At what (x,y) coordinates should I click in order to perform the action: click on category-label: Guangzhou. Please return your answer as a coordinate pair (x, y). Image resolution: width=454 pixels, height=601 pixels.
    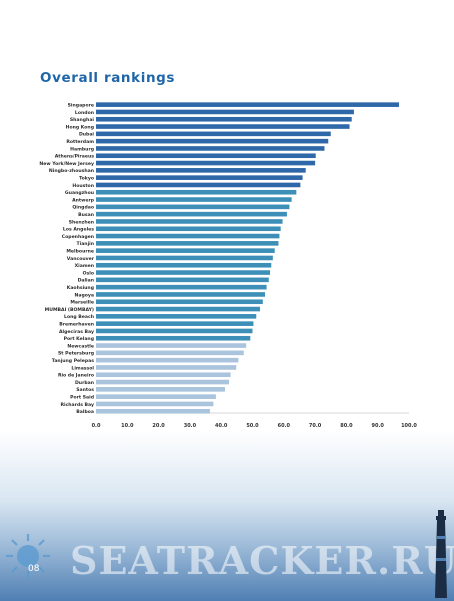
    Looking at the image, I should click on (79, 193).